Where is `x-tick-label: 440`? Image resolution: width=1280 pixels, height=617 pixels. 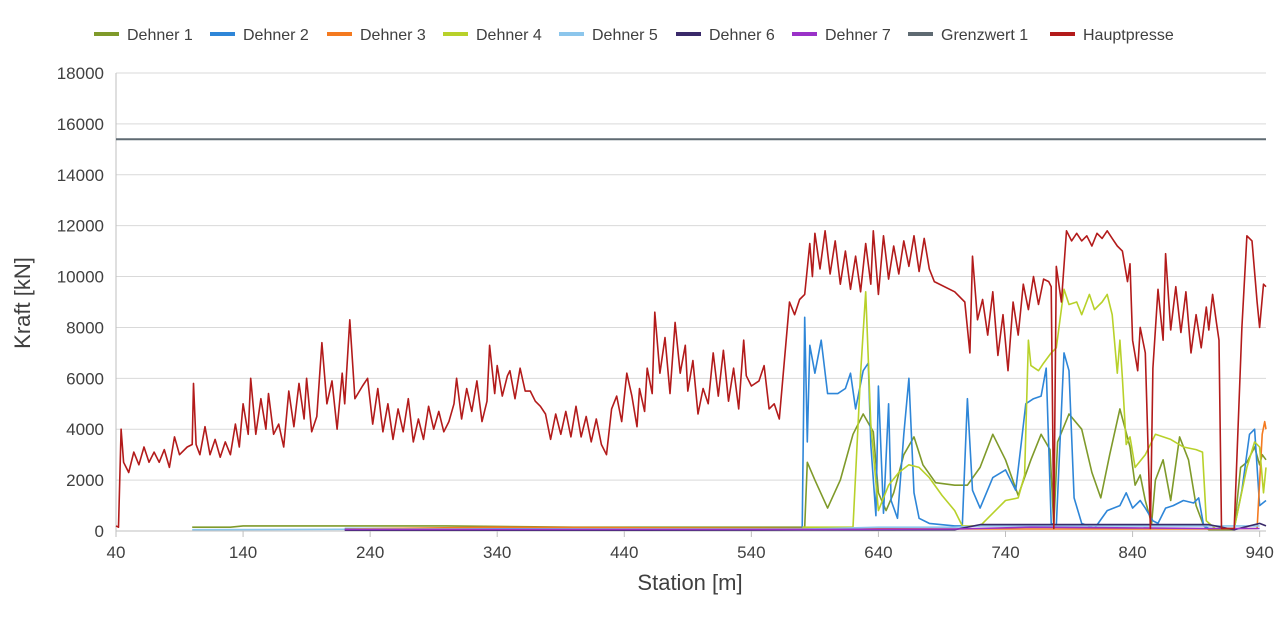
x-tick-label: 440 is located at coordinates (624, 552).